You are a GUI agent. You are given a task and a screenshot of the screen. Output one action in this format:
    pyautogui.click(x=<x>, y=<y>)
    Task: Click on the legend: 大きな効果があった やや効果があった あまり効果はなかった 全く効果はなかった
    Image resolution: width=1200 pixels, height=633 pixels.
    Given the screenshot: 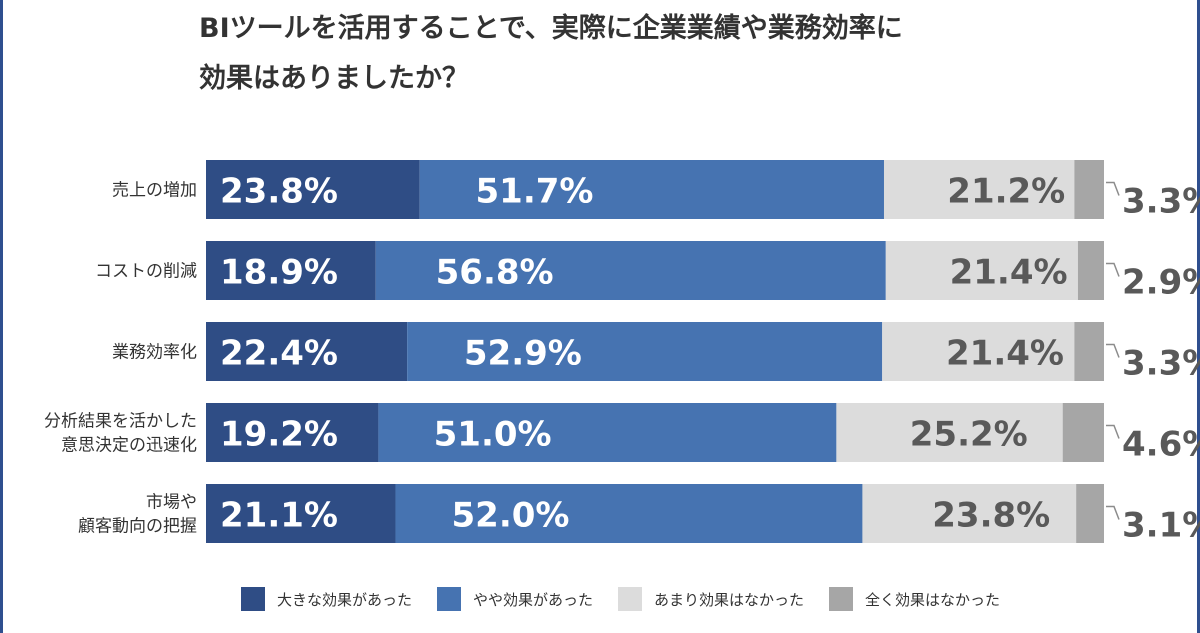 What is the action you would take?
    pyautogui.click(x=633, y=599)
    